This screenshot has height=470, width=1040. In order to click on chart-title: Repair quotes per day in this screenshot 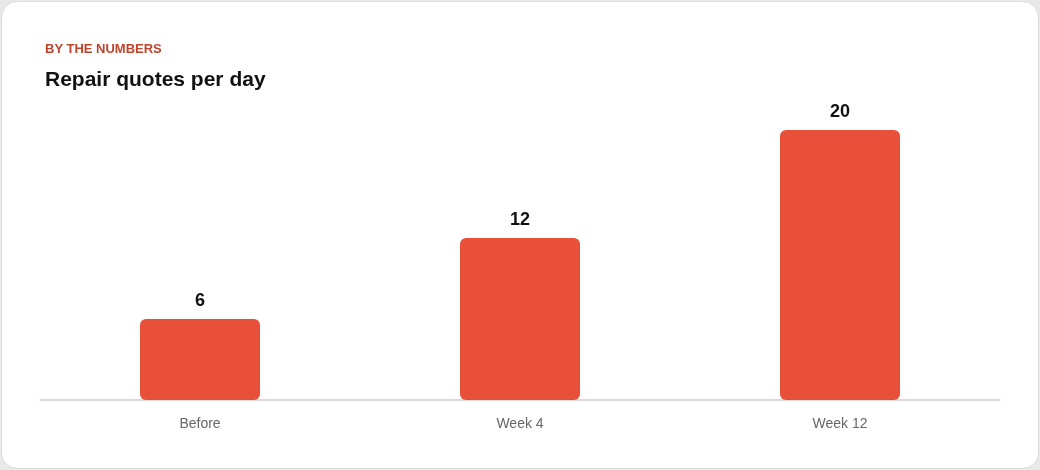, I will do `click(155, 78)`.